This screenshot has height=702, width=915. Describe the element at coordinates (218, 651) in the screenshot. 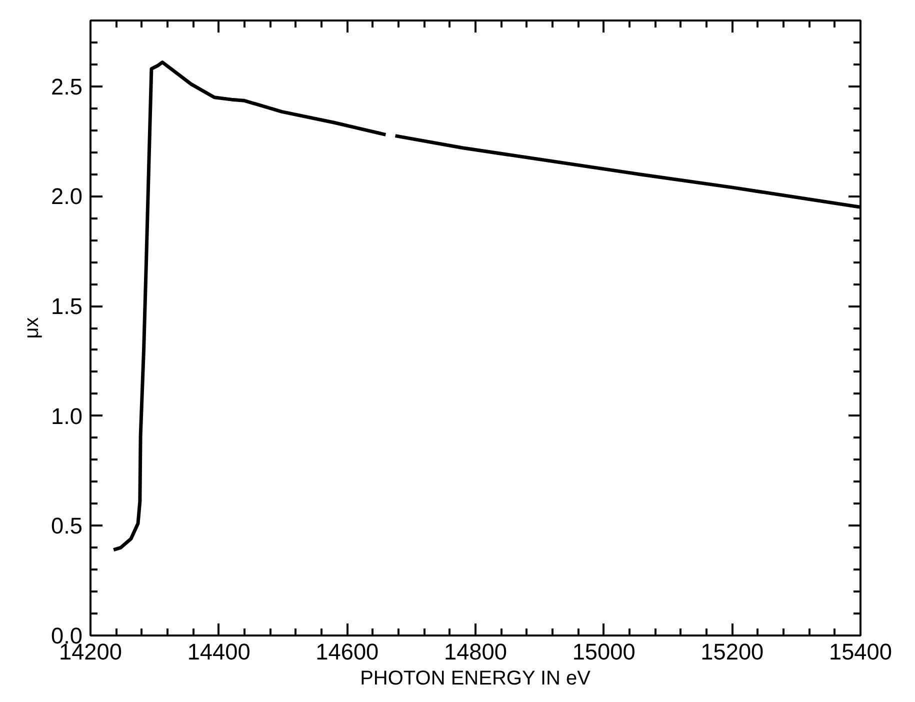

I see `x-tick-label: 14400` at that location.